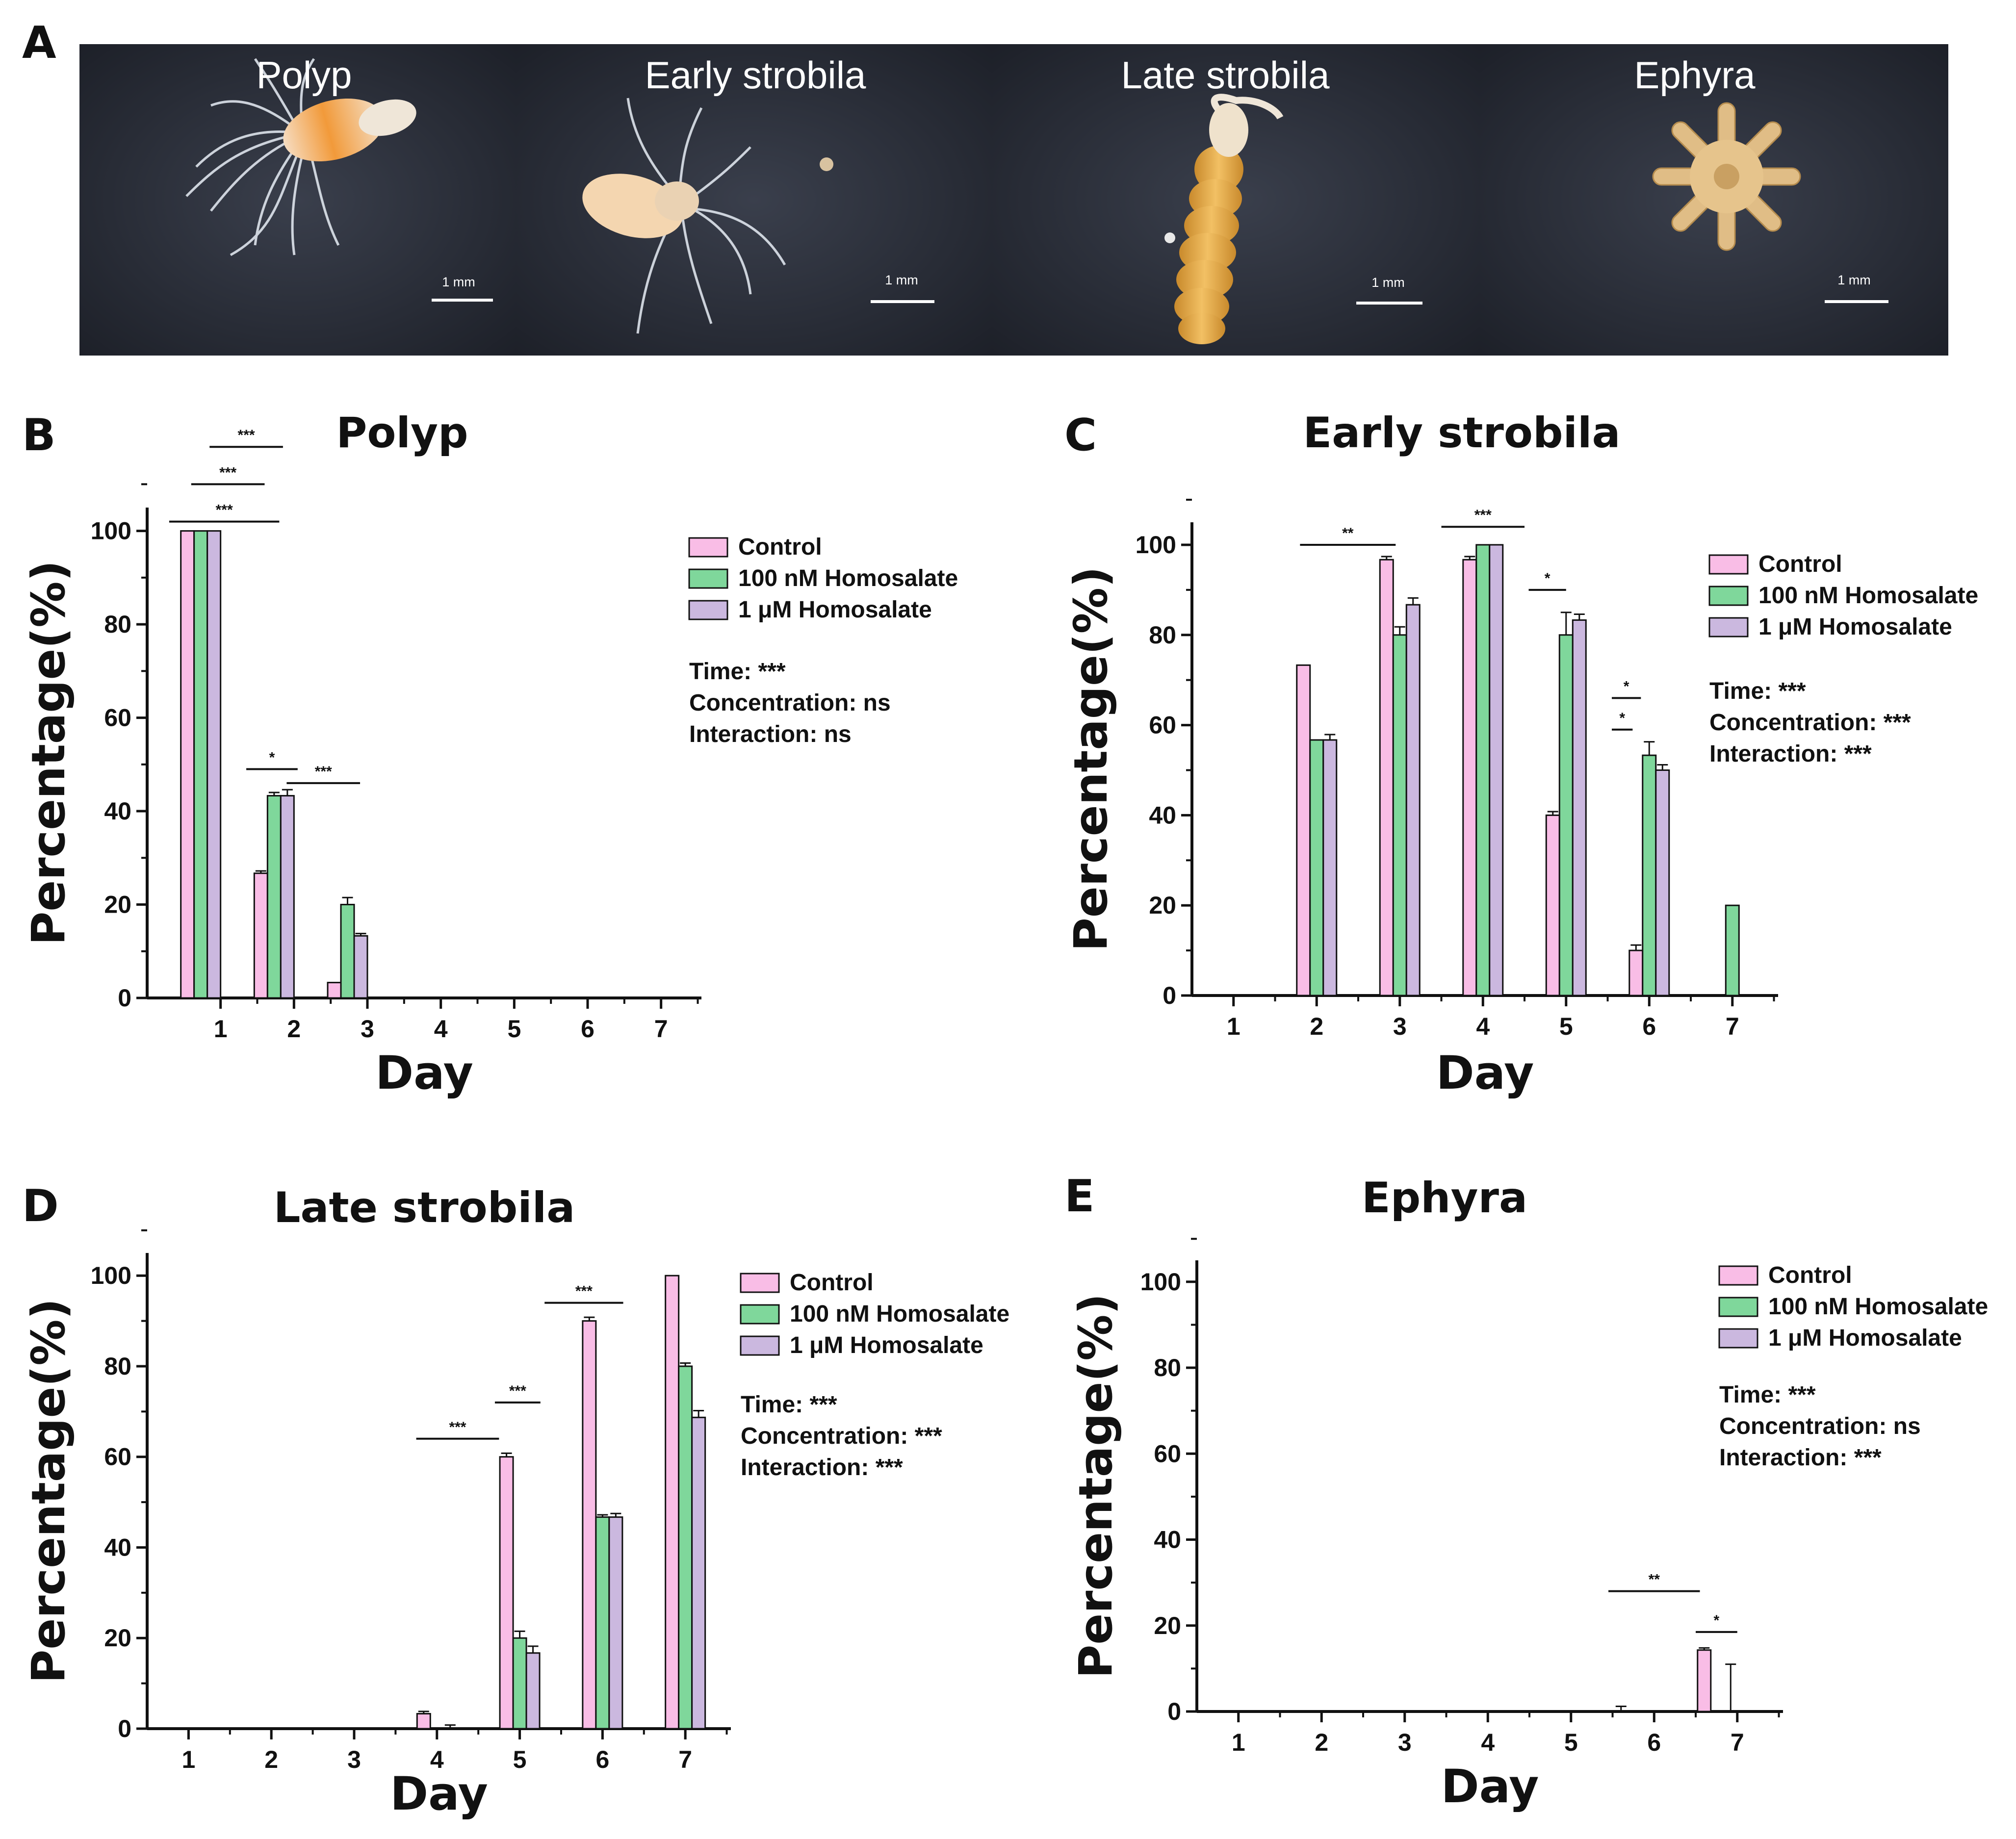 This screenshot has width=2016, height=1839. I want to click on chart-title: Ephyra, so click(1445, 1198).